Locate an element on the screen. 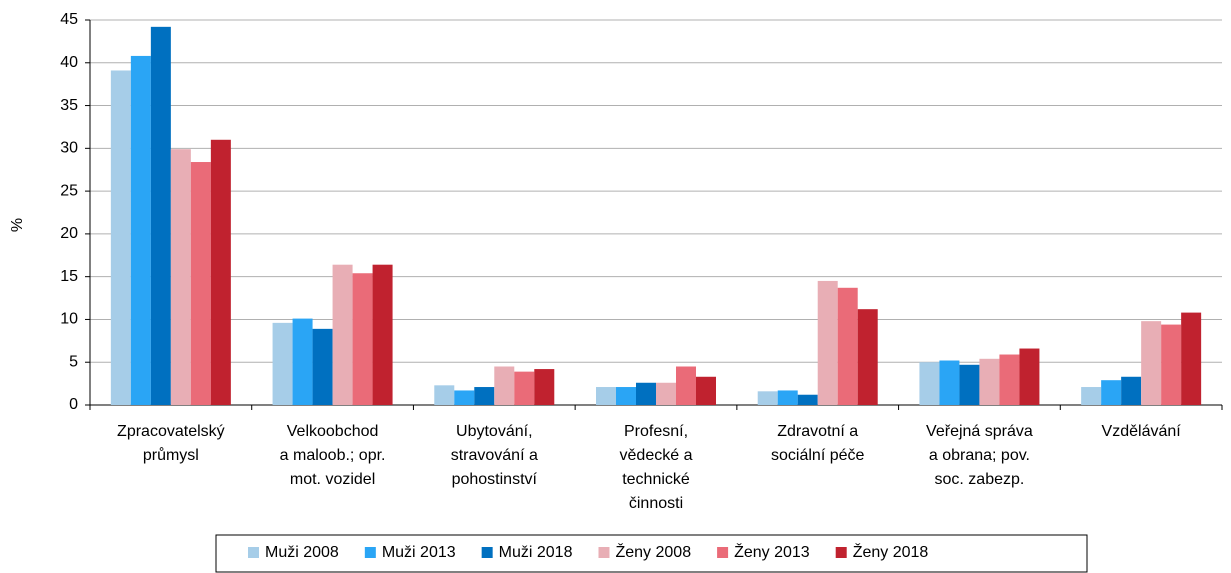 This screenshot has height=573, width=1231. x-tick-label-line: a maloob.; opr. is located at coordinates (333, 455).